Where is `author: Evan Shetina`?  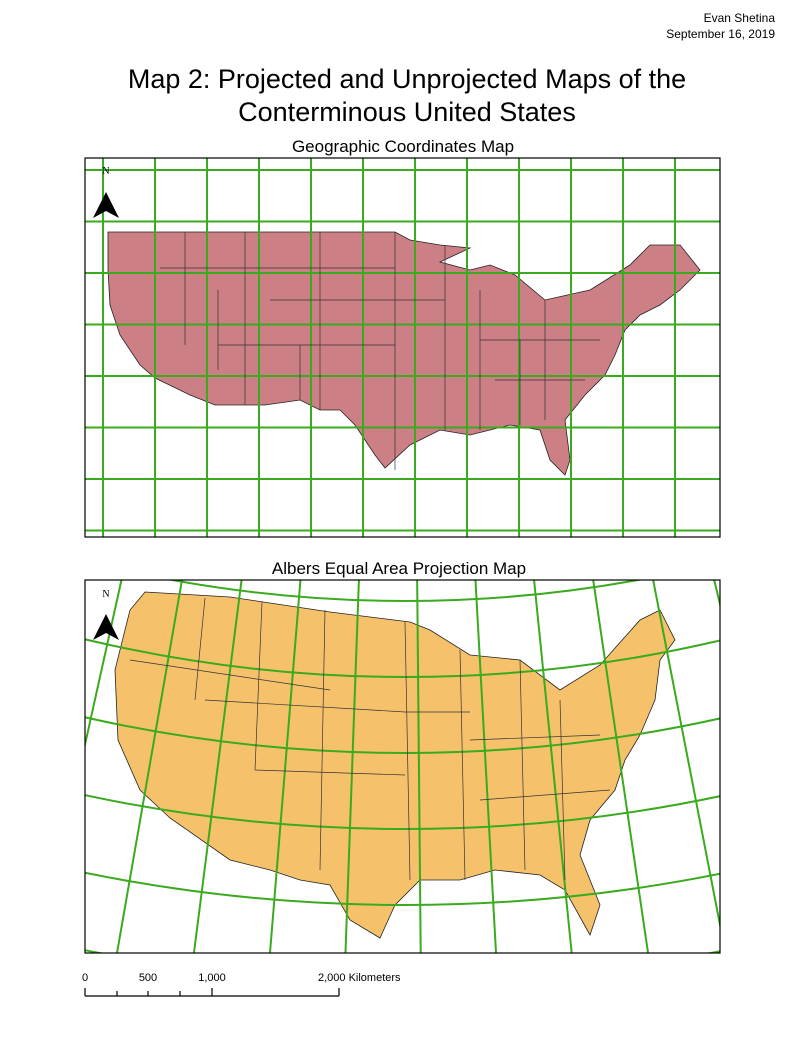 author: Evan Shetina is located at coordinates (740, 18).